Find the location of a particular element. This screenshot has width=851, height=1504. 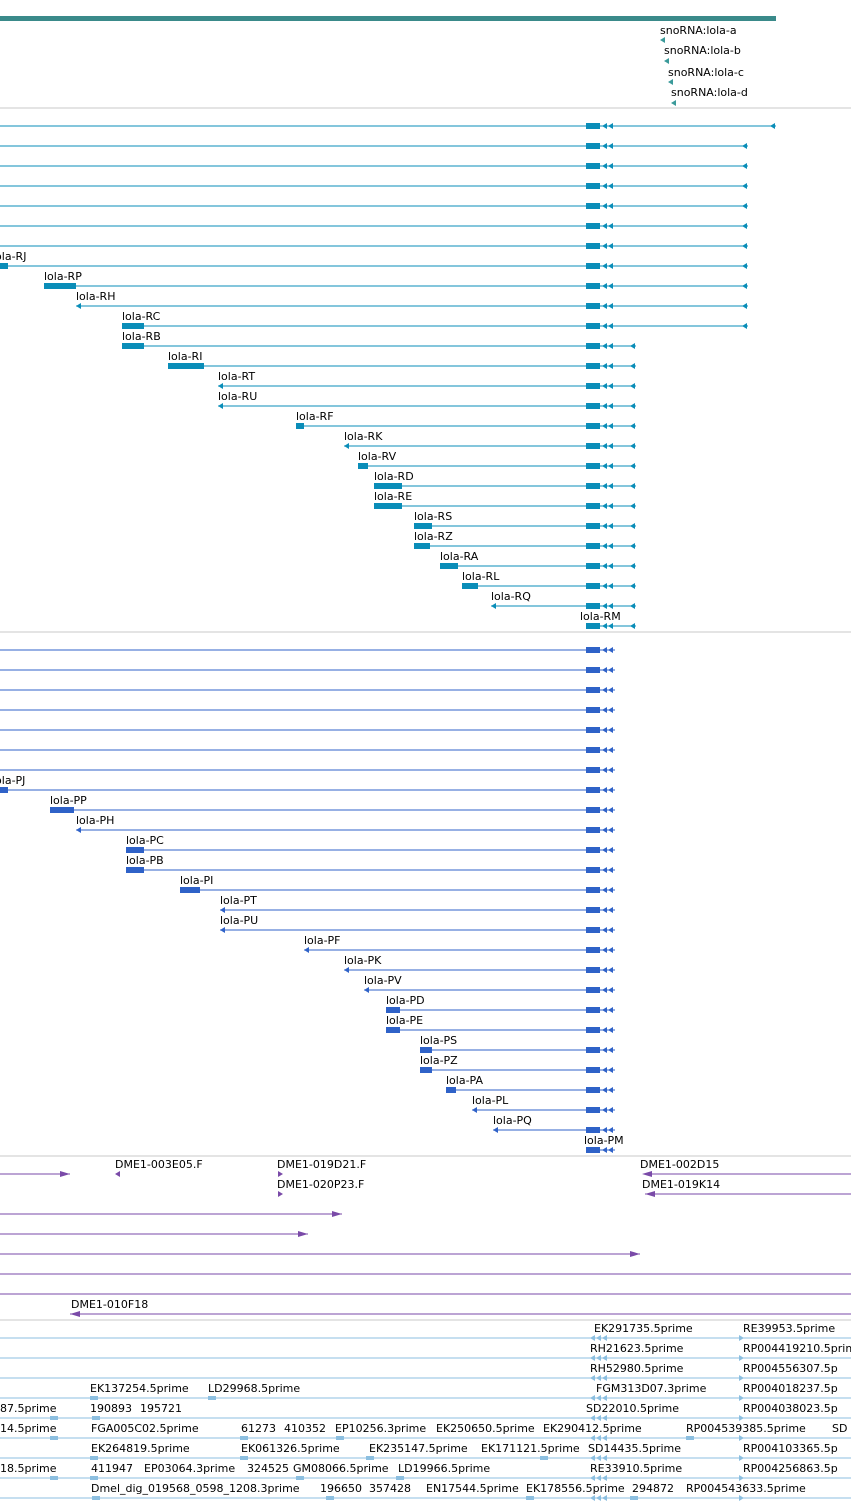

isoform-row: lola-RC is located at coordinates (435, 319).